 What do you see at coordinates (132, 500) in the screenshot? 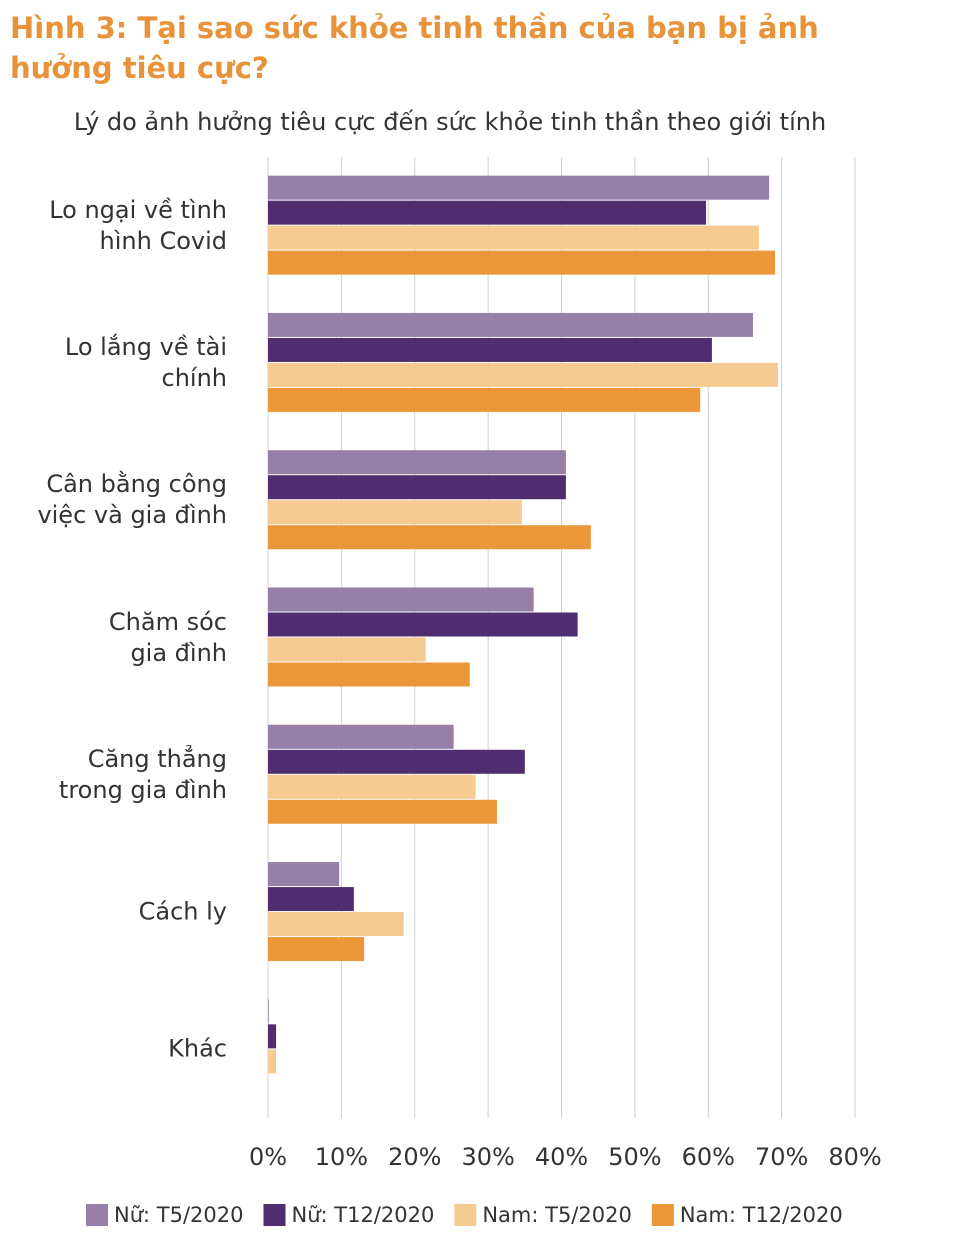
I see `category-label: Cân bằng công việc và gia đình` at bounding box center [132, 500].